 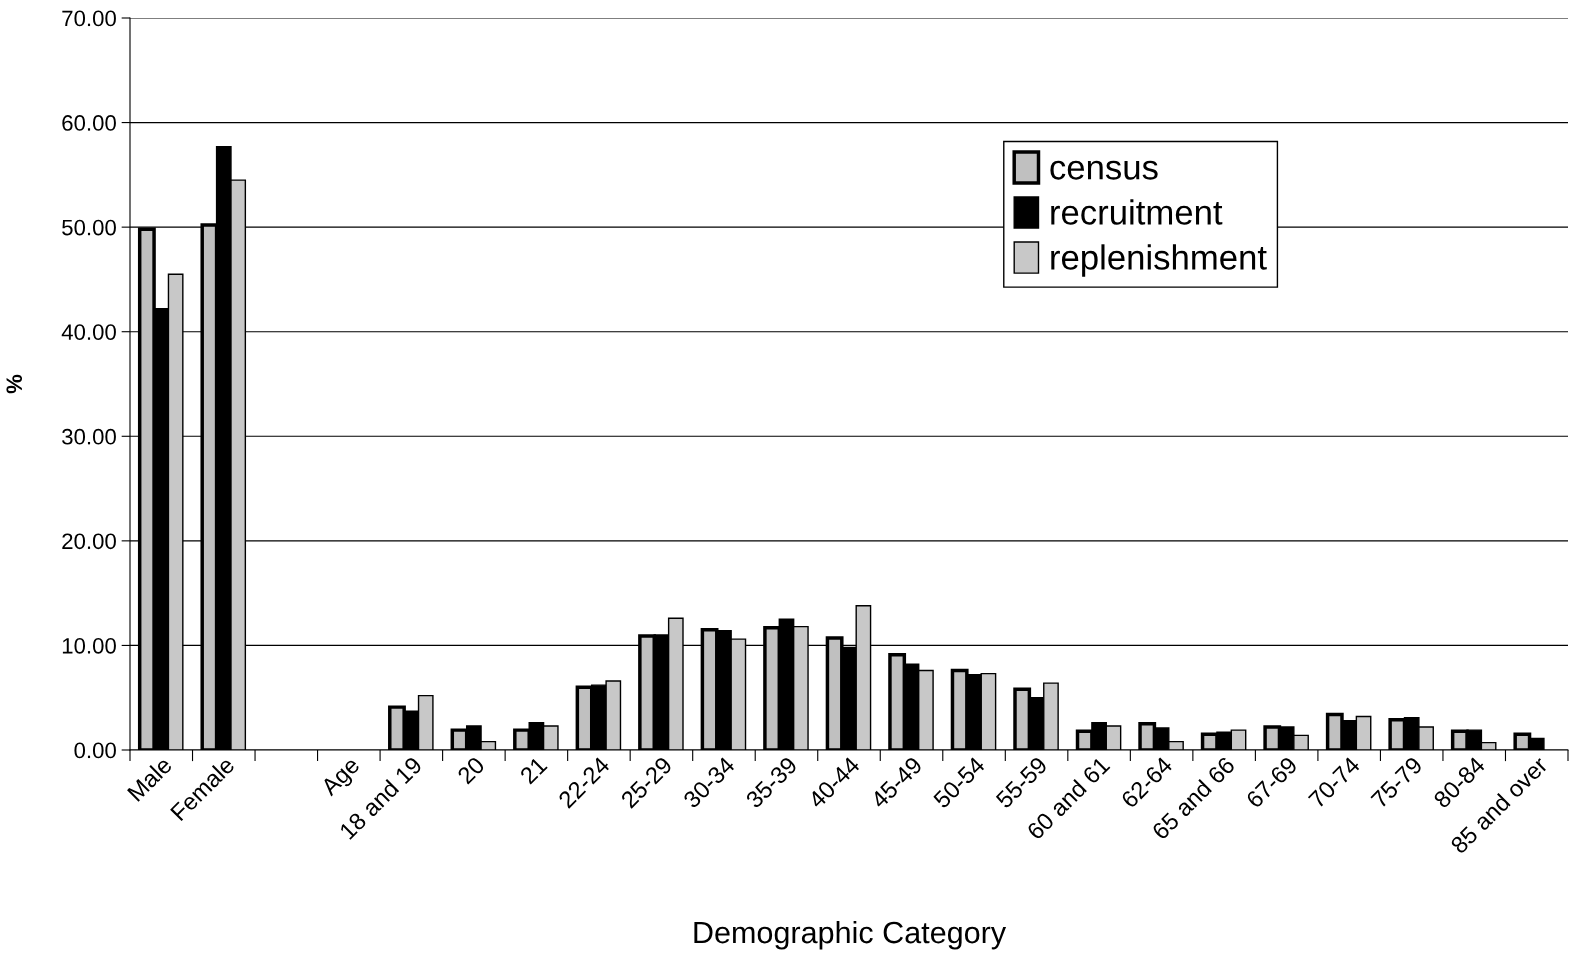 What do you see at coordinates (1137, 212) in the screenshot?
I see `legend-label: recruitment` at bounding box center [1137, 212].